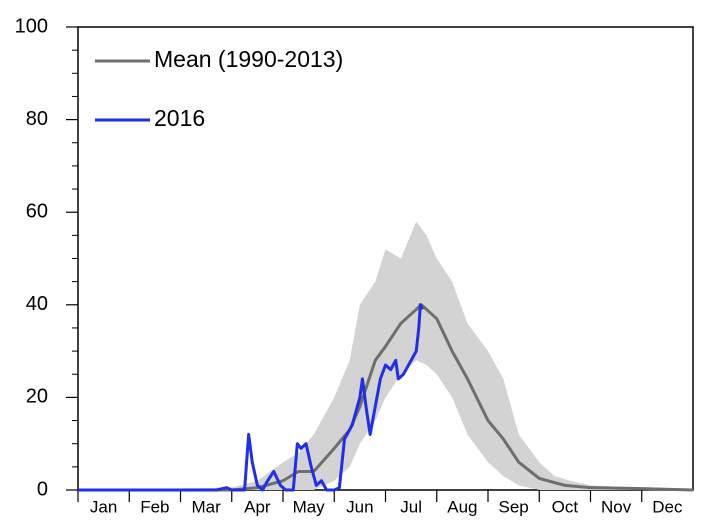  I want to click on legend-label: 2016, so click(179, 118).